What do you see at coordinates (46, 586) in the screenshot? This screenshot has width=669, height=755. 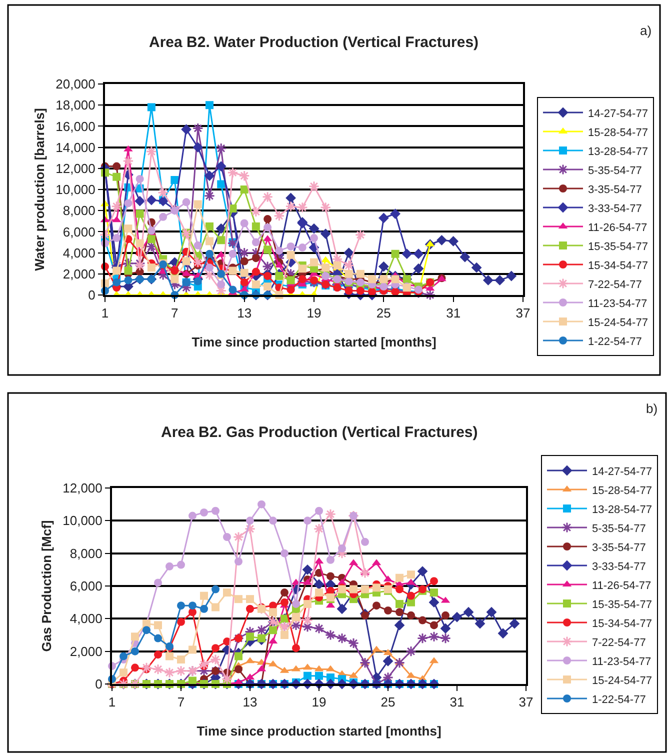 I see `y-axis-title: Gas Production [Mcf]` at bounding box center [46, 586].